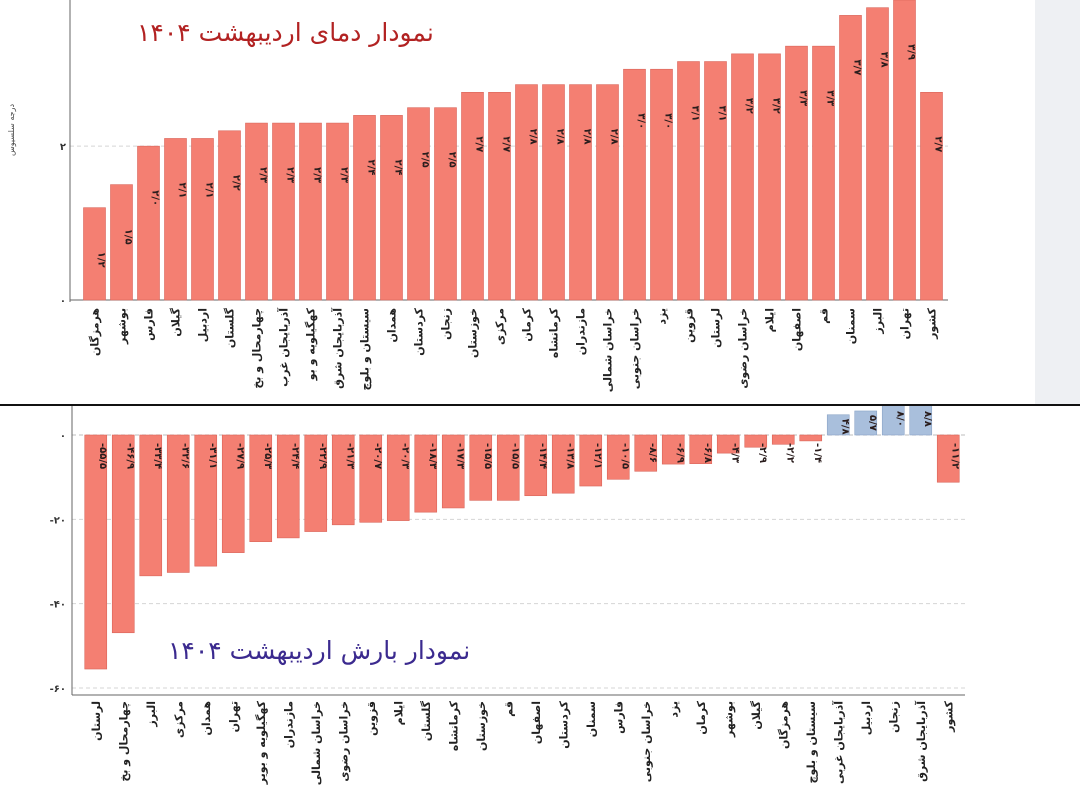 This screenshot has height=810, width=1080. I want to click on bar-value-label-4: -۳۱/۱, so click(212, 456).